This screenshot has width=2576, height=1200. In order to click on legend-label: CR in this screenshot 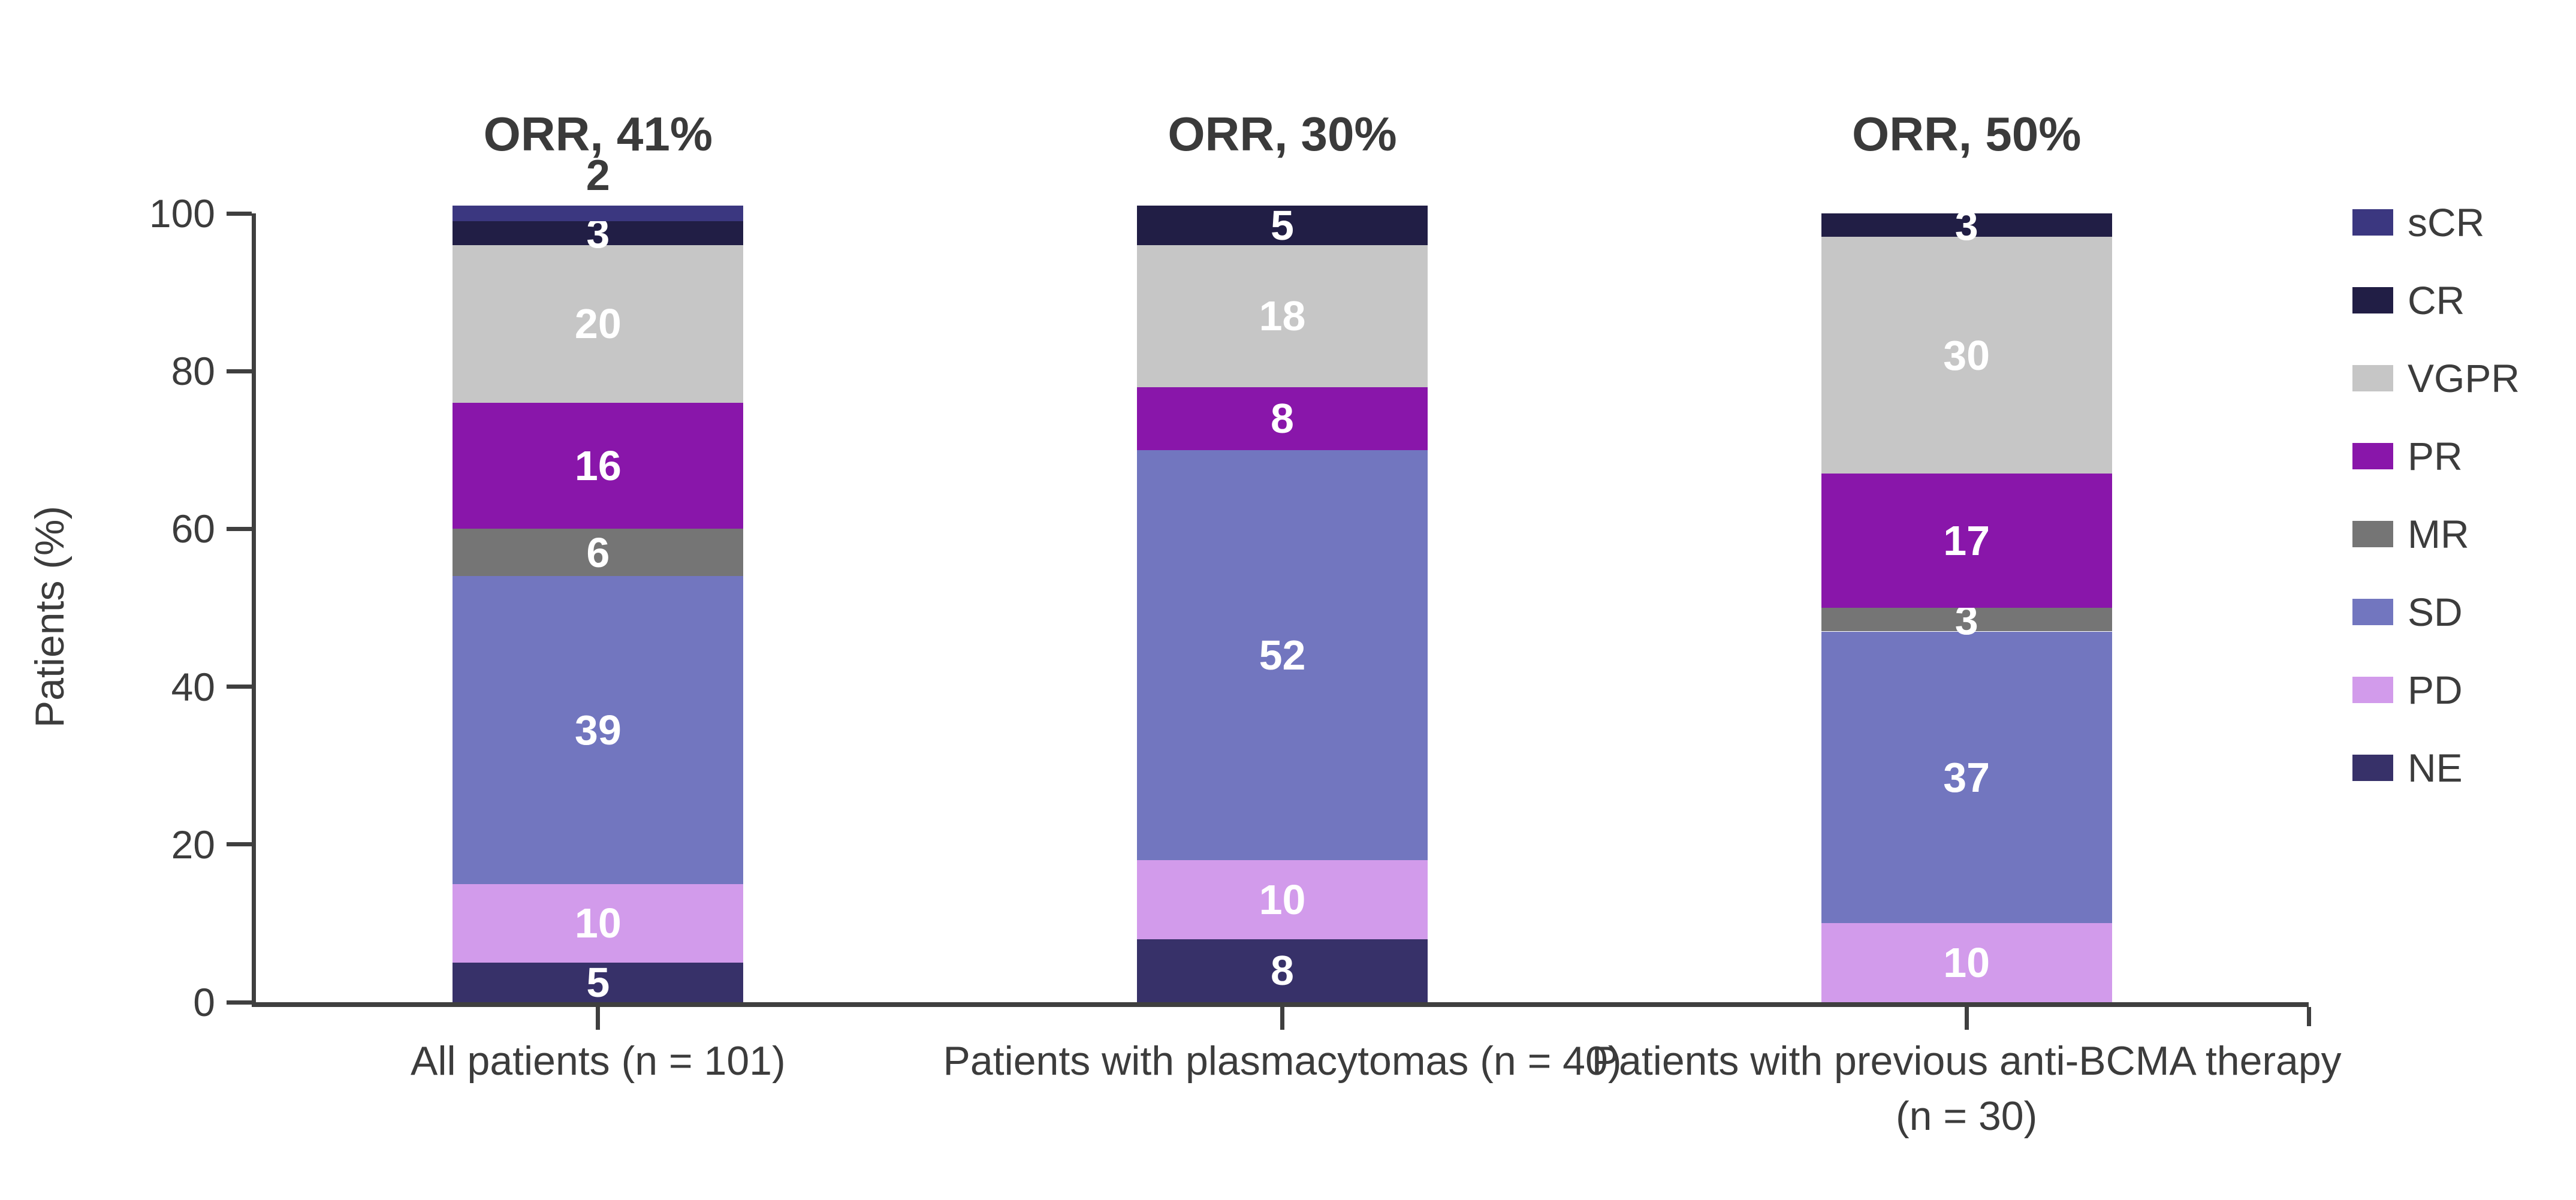, I will do `click(2436, 300)`.